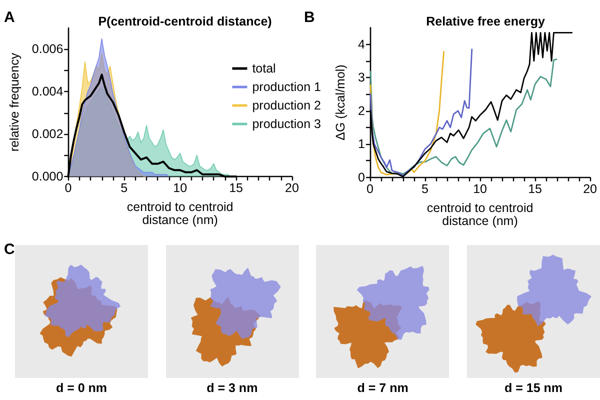 The image size is (600, 400). I want to click on y-tick-label: 0.002, so click(48, 134).